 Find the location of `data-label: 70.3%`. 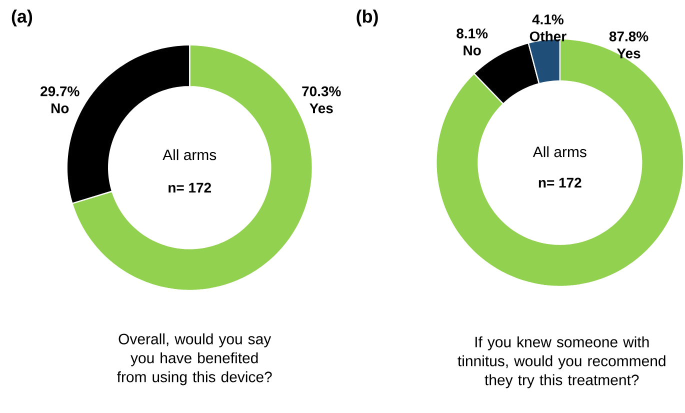

data-label: 70.3% is located at coordinates (321, 91).